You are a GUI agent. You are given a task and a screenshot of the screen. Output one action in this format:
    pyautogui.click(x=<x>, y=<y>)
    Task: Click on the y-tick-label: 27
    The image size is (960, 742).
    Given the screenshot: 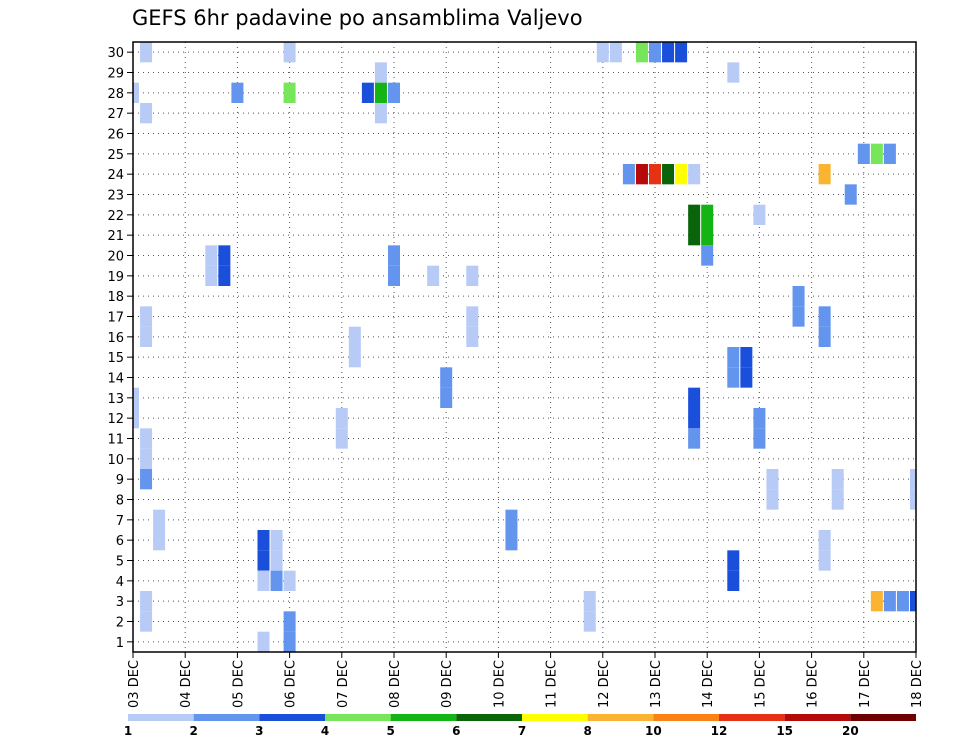 What is the action you would take?
    pyautogui.click(x=115, y=114)
    